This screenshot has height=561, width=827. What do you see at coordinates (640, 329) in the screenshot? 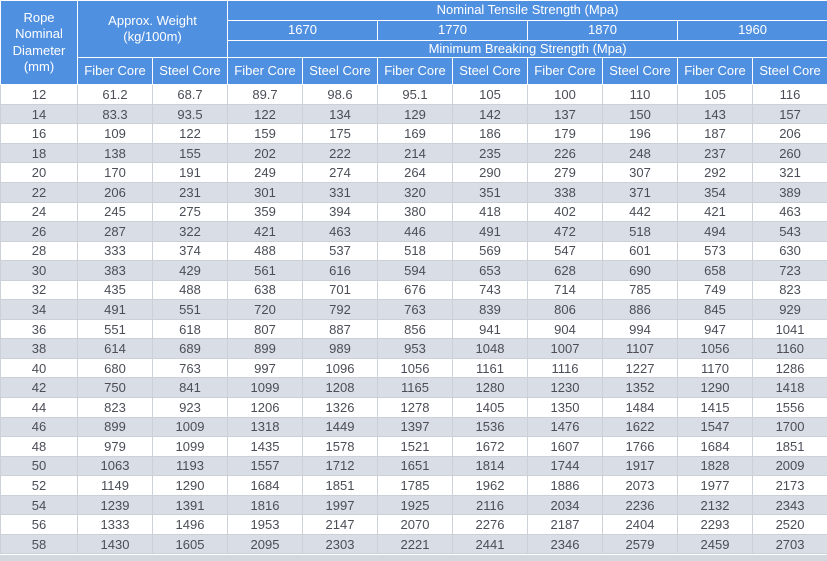
I see `value-cell: 994` at bounding box center [640, 329].